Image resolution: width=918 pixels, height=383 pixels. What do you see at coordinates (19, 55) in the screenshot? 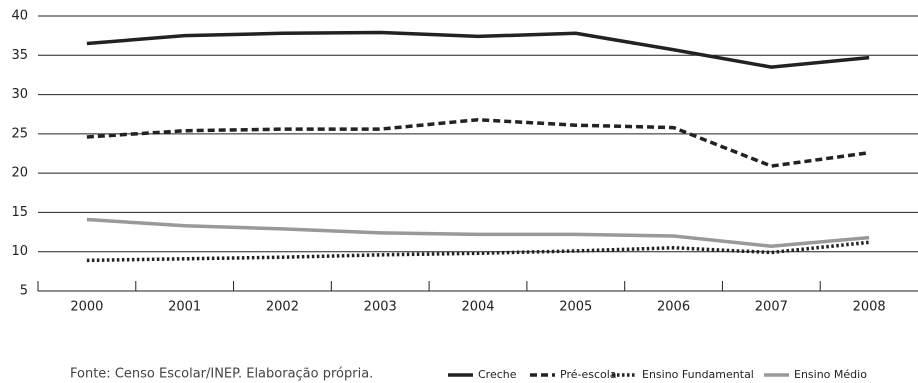
I see `y-tick-label: 35` at bounding box center [19, 55].